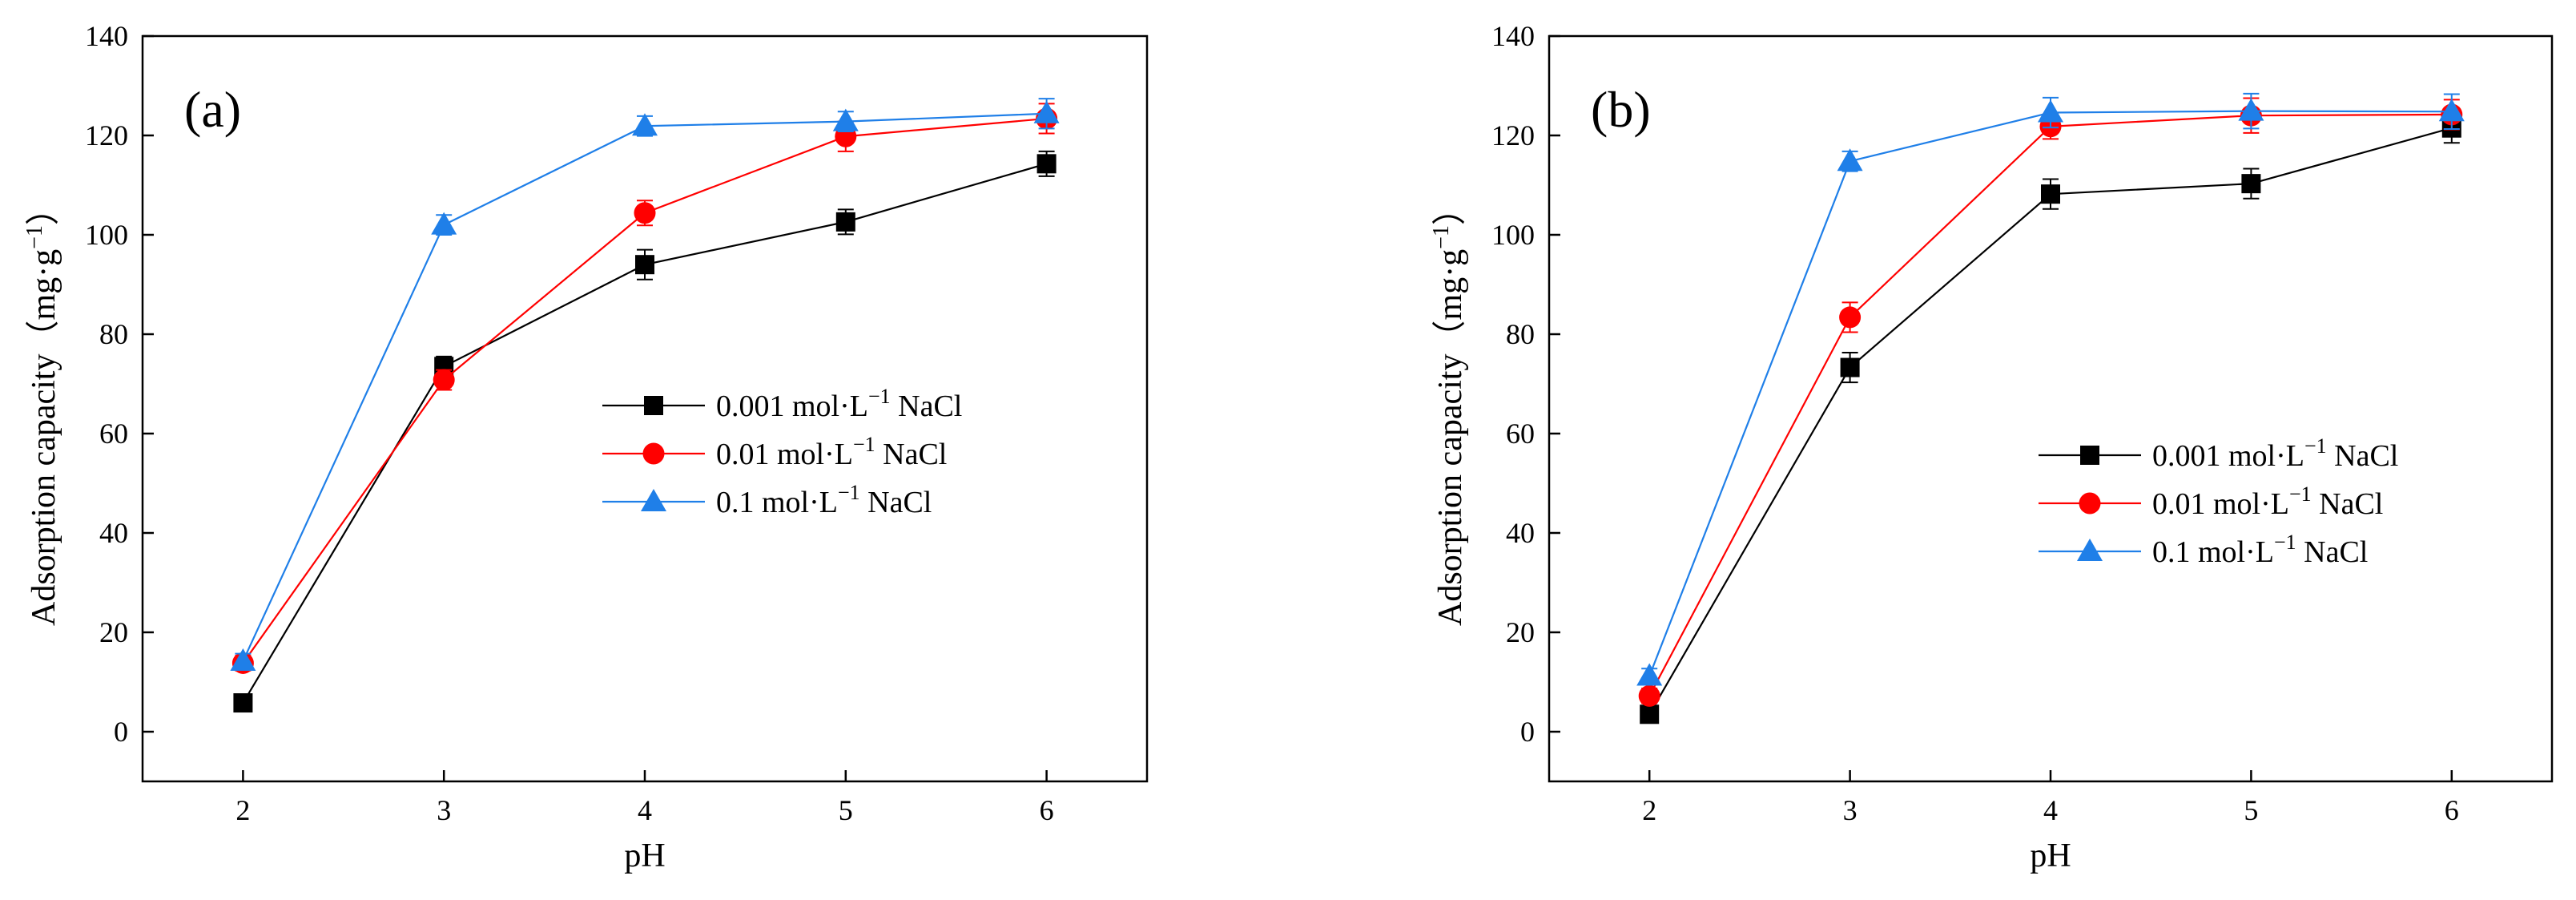  Describe the element at coordinates (1527, 732) in the screenshot. I see `y-tick-label: 0` at that location.